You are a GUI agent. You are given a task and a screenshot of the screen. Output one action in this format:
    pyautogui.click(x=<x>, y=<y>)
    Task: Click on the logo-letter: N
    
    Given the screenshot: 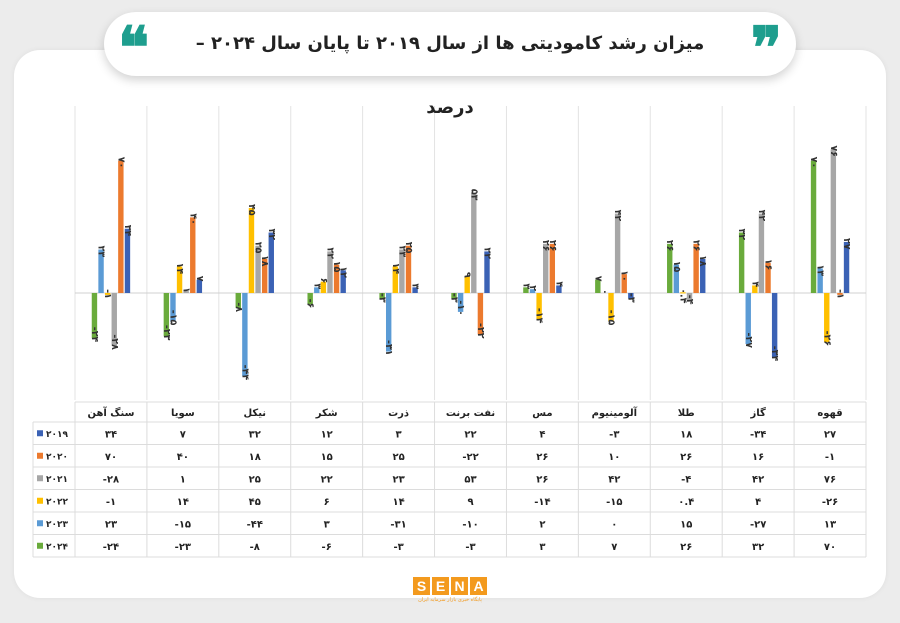 What is the action you would take?
    pyautogui.click(x=459, y=586)
    